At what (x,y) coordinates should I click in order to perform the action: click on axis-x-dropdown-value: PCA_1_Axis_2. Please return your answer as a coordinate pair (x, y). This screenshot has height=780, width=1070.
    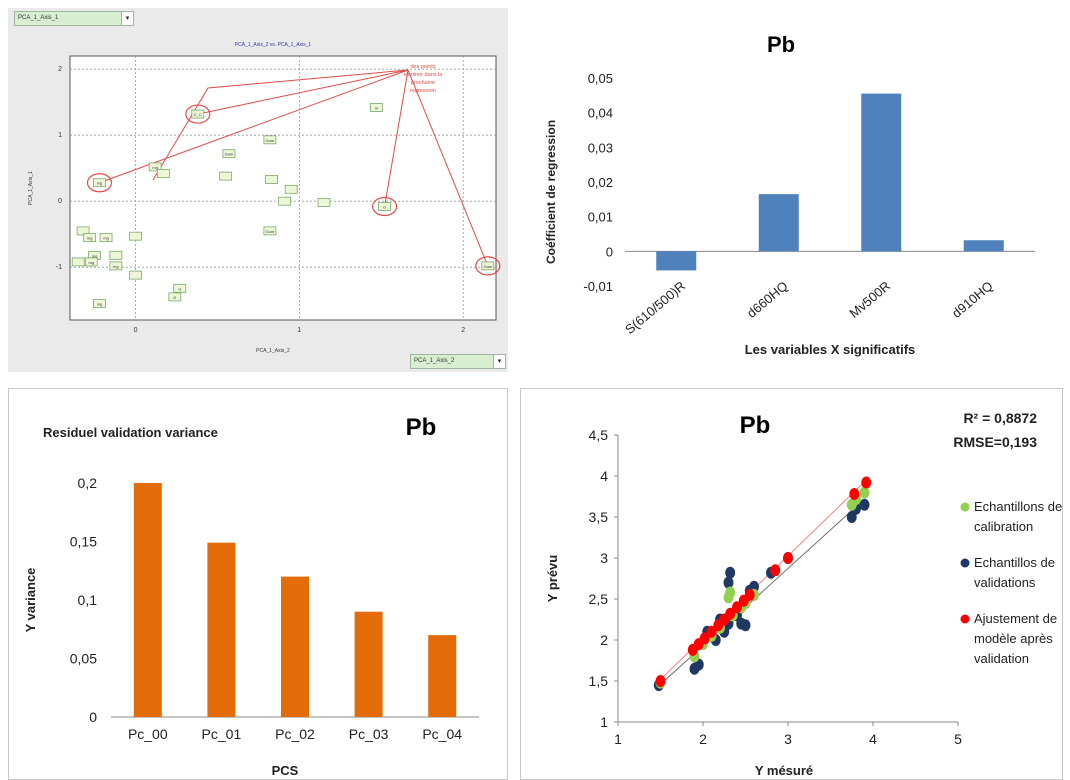
    Looking at the image, I should click on (434, 361).